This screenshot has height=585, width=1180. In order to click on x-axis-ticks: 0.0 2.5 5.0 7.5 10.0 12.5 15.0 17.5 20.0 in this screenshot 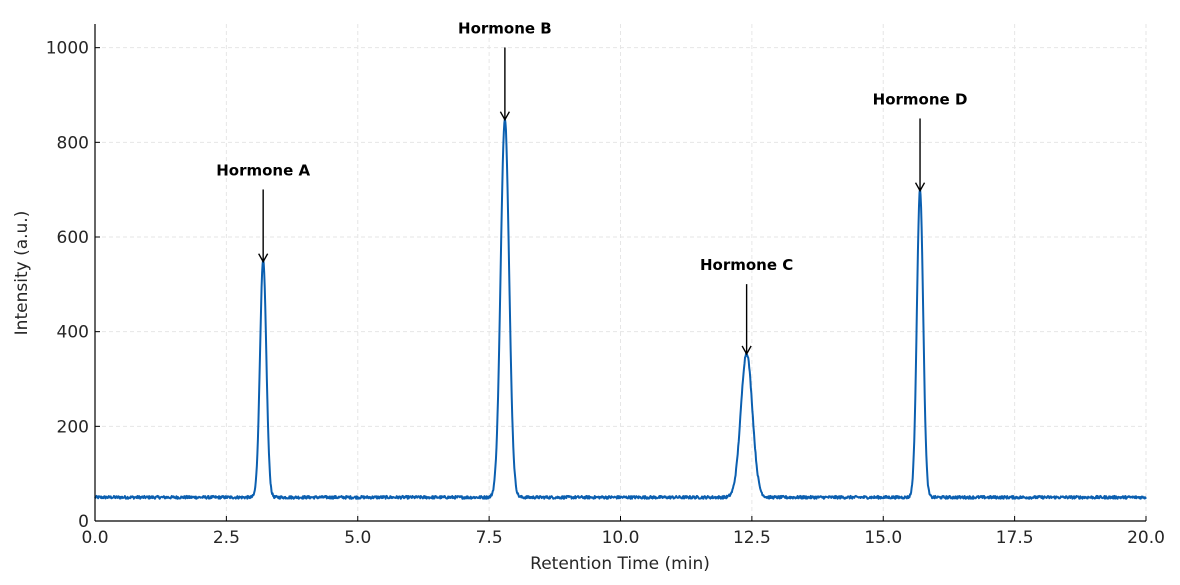, I will do `click(623, 532)`.